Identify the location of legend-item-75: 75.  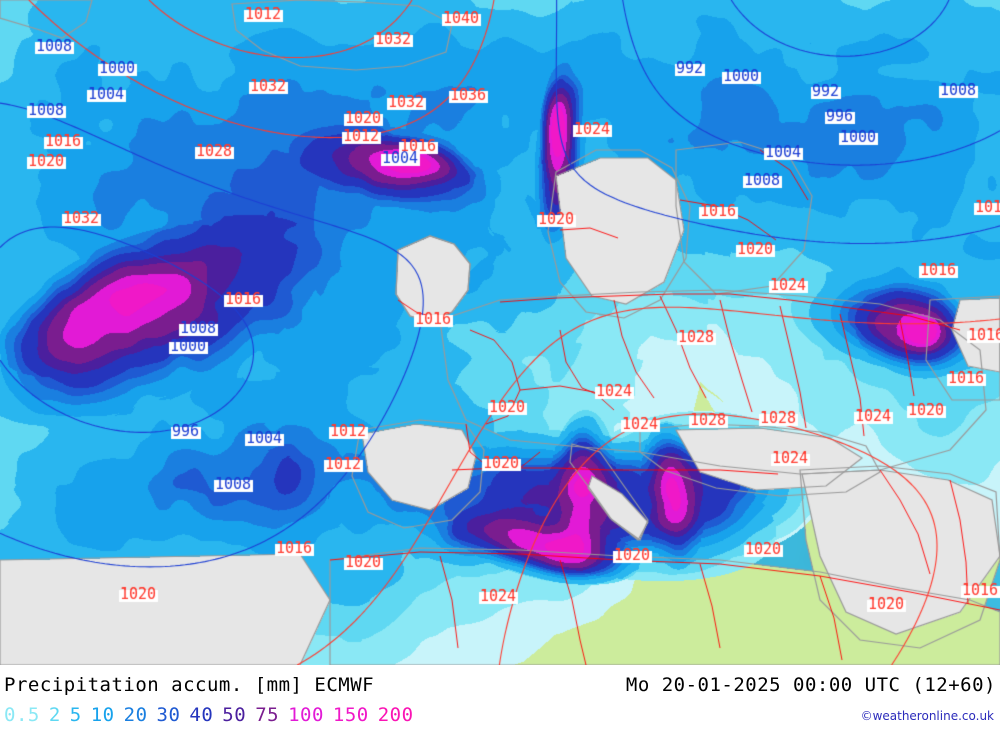
(267, 715).